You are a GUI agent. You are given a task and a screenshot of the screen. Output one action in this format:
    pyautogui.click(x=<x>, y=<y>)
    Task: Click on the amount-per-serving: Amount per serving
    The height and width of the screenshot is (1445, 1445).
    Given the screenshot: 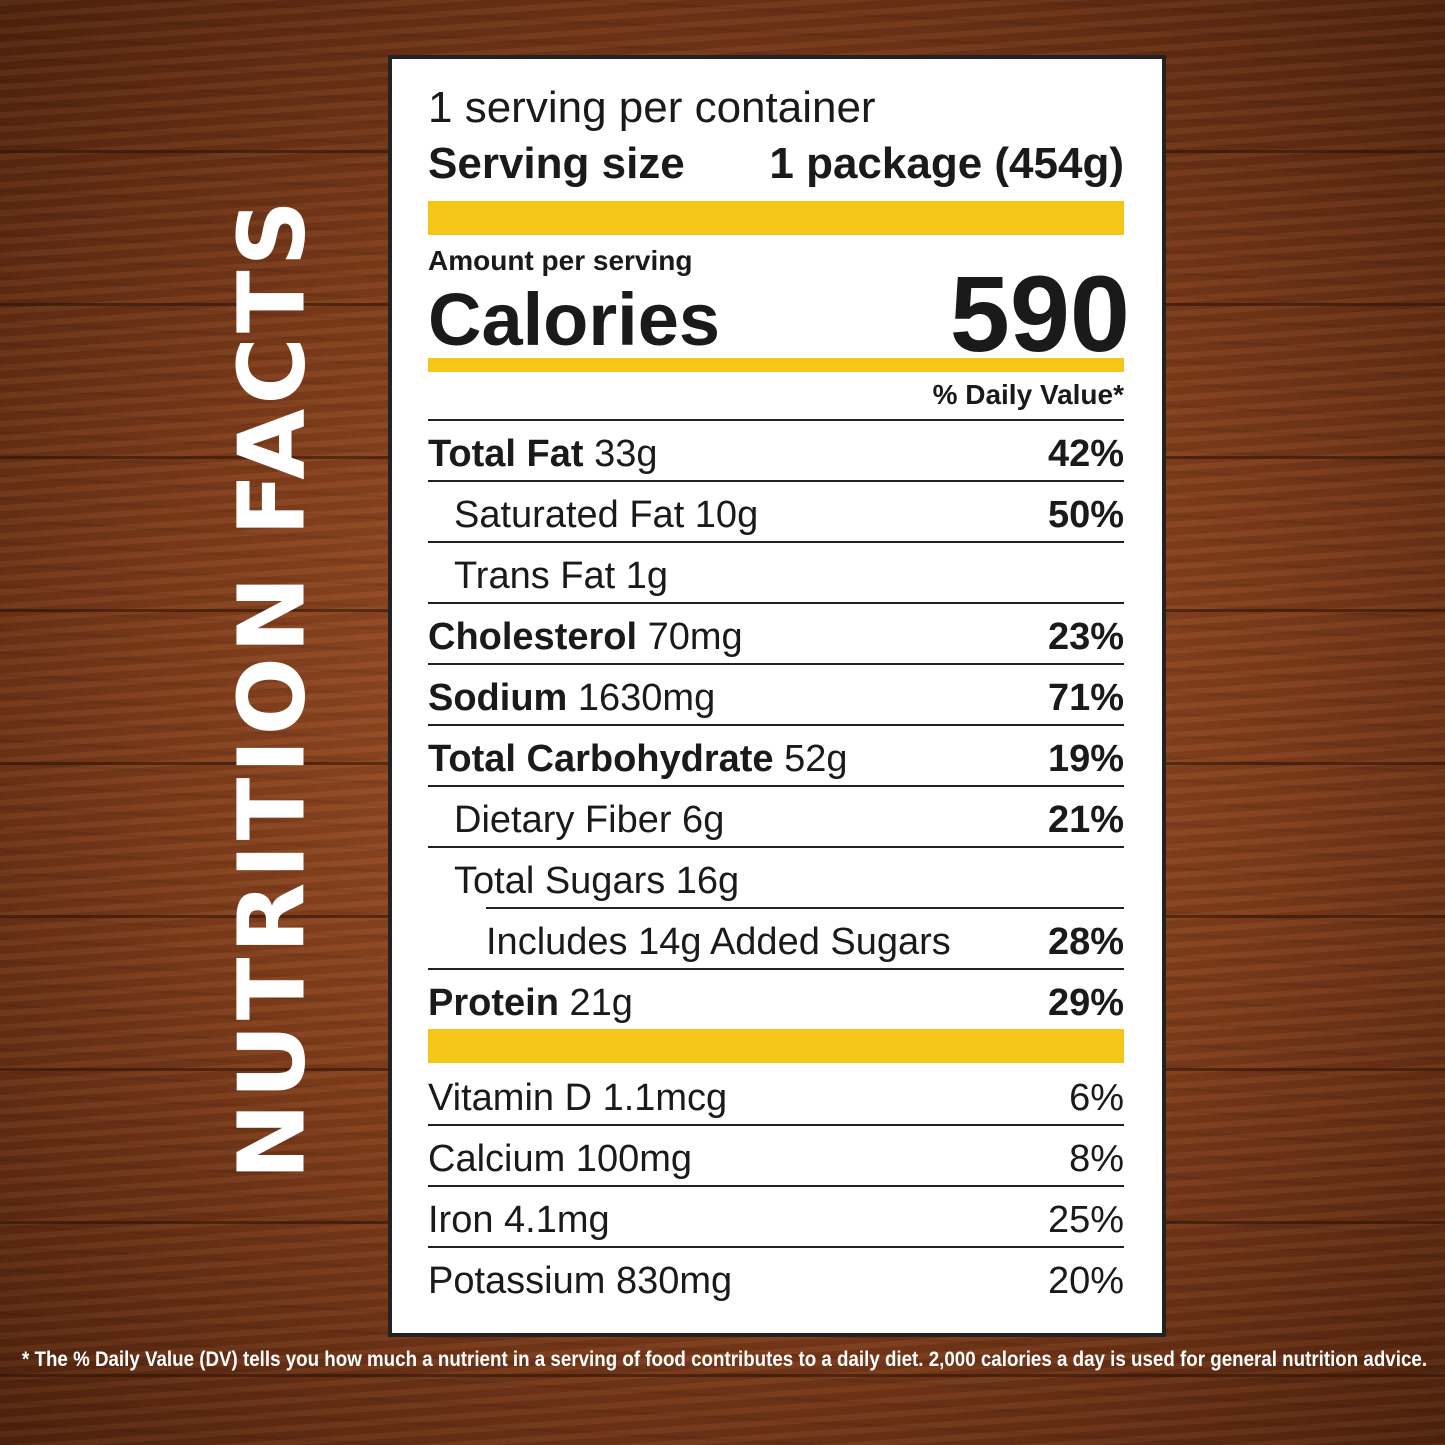 What is the action you would take?
    pyautogui.click(x=560, y=260)
    